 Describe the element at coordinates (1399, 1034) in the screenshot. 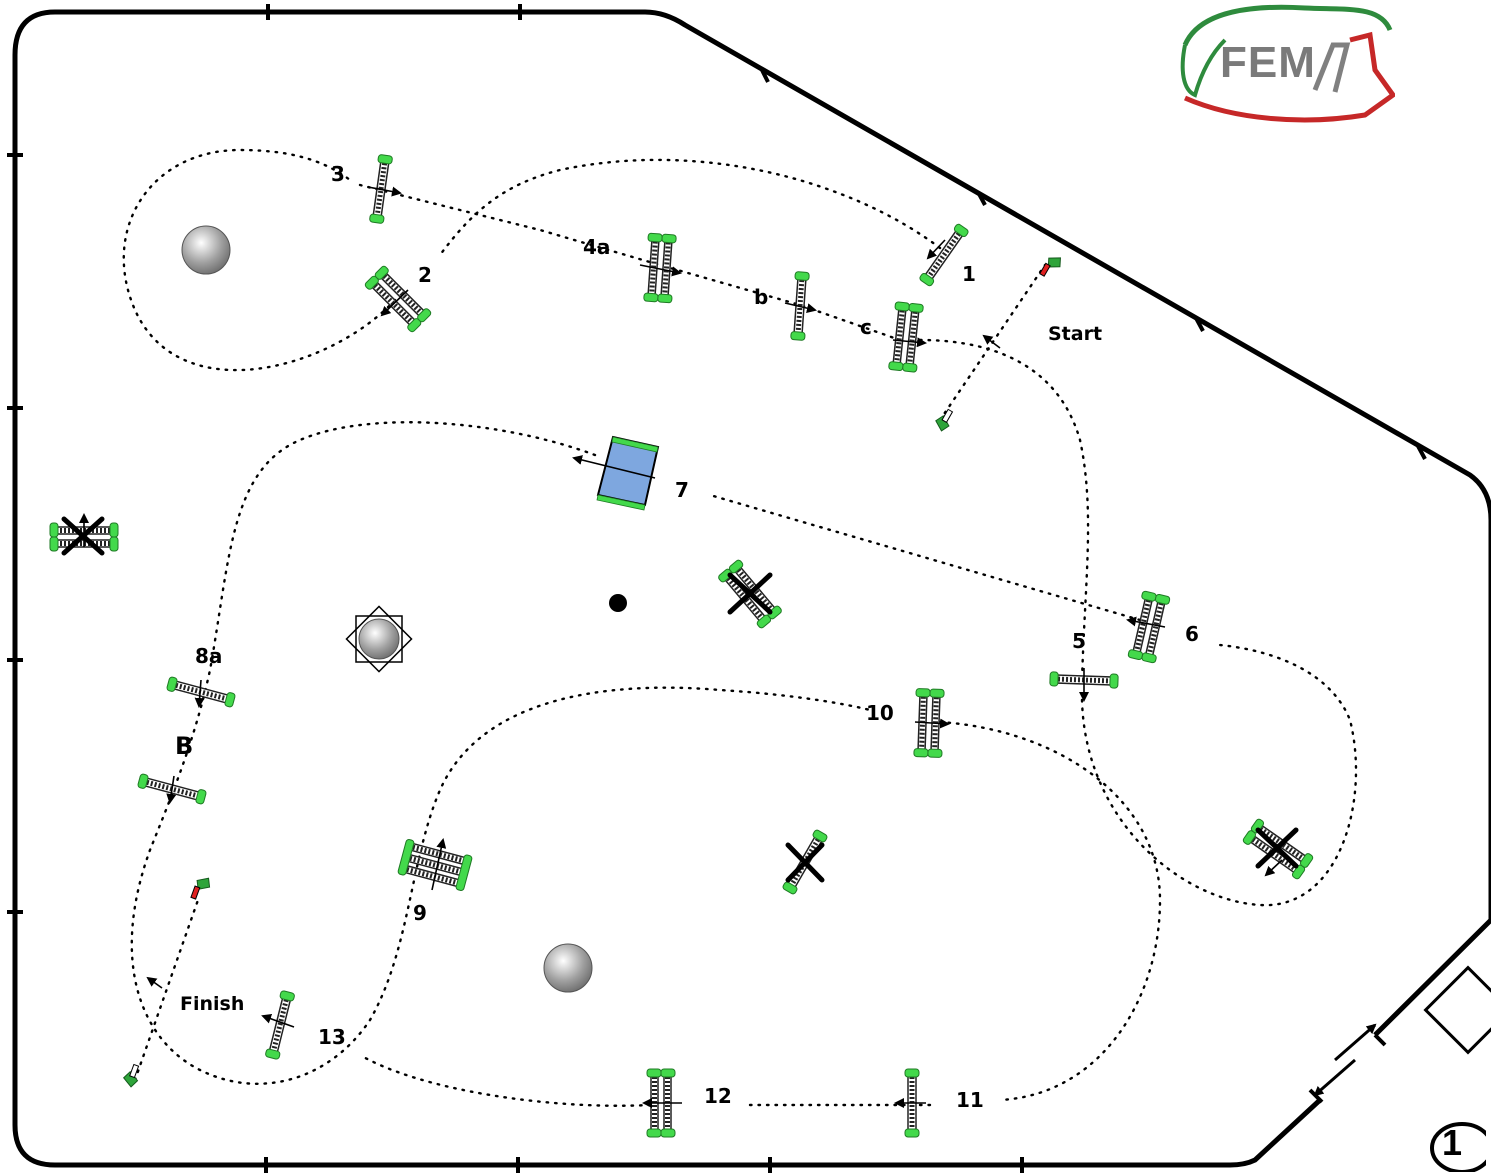

I see `entrance-gate` at that location.